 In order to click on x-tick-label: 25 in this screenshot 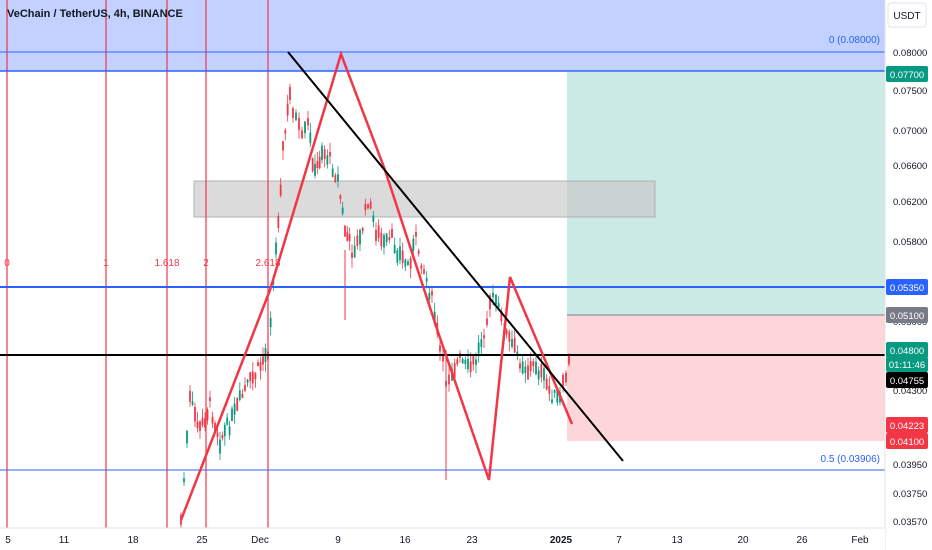, I will do `click(202, 540)`.